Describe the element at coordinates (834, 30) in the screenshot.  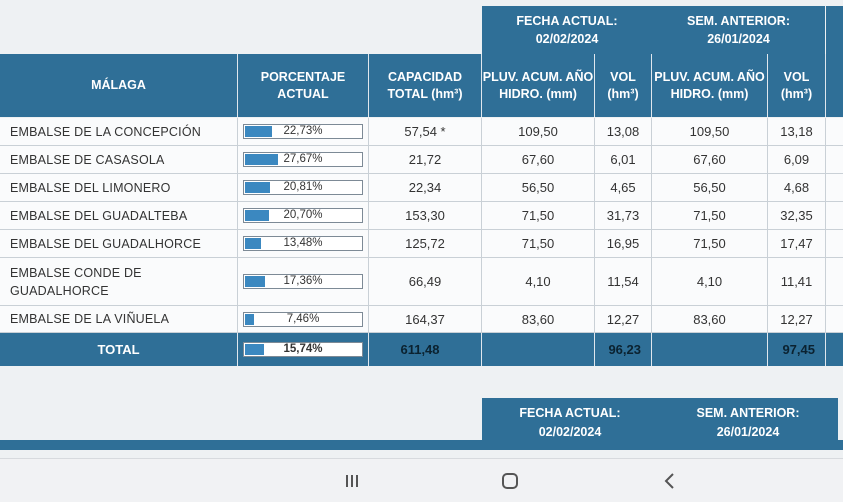
I see `header-edge` at that location.